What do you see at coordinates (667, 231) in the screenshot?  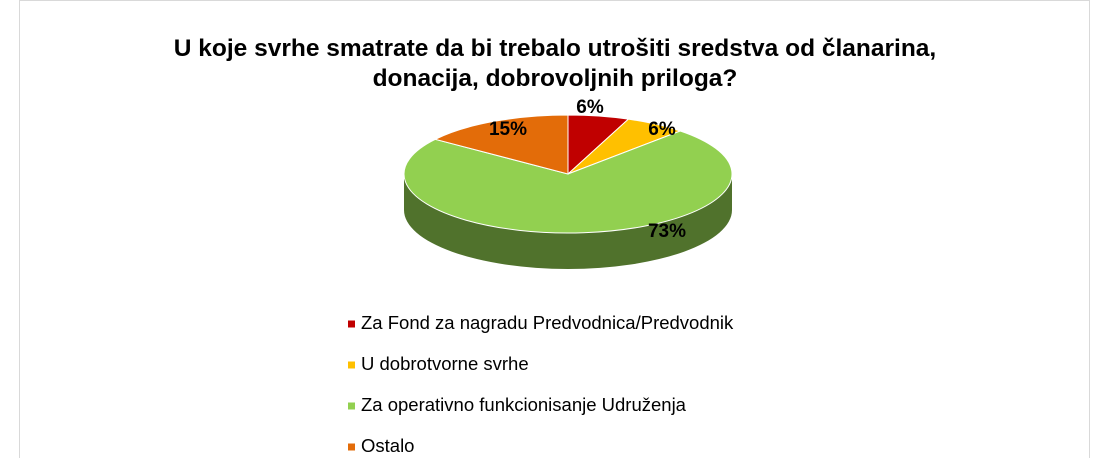 I see `data-label: 73%` at bounding box center [667, 231].